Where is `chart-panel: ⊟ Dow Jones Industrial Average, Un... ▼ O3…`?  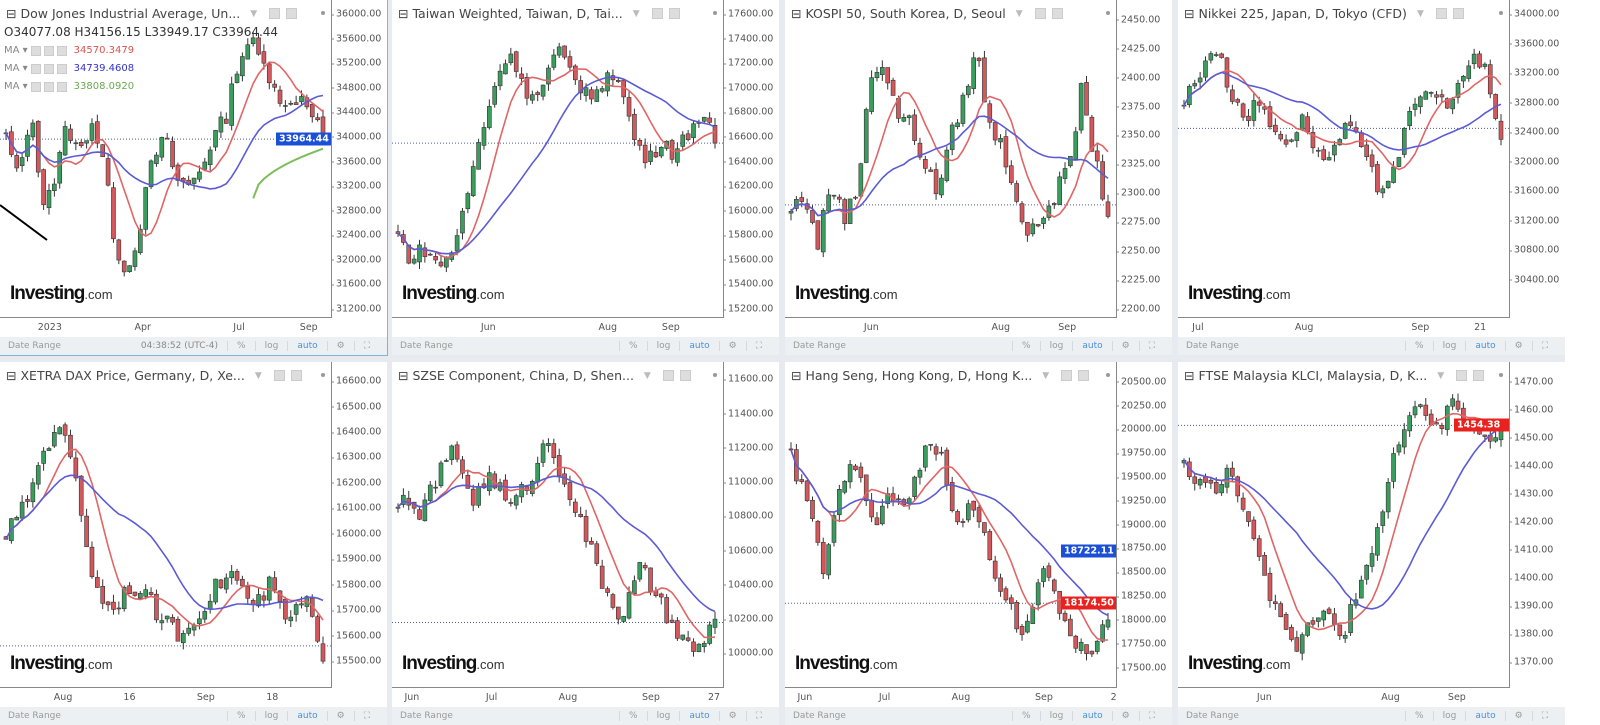
chart-panel: ⊟ Dow Jones Industrial Average, Un... ▼ O3… is located at coordinates (194, 178).